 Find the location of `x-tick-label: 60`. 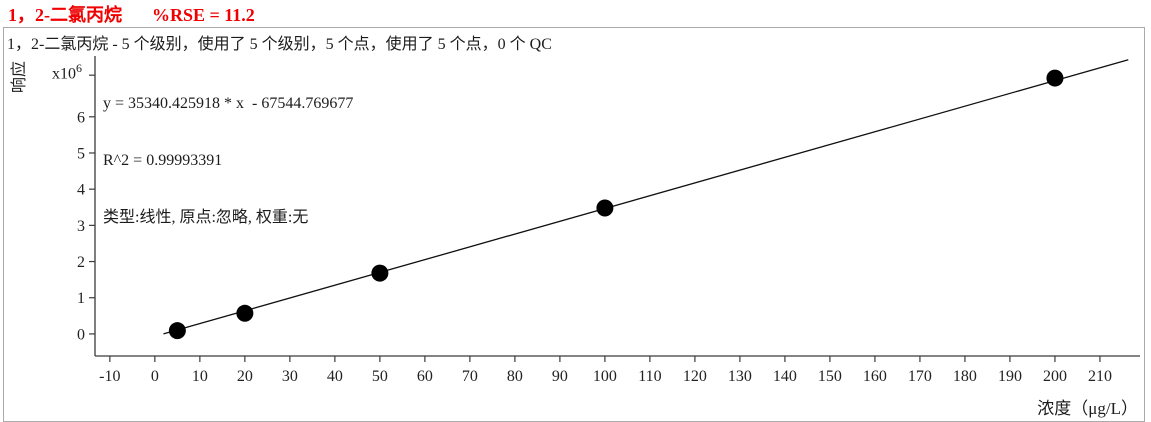

x-tick-label: 60 is located at coordinates (425, 376).